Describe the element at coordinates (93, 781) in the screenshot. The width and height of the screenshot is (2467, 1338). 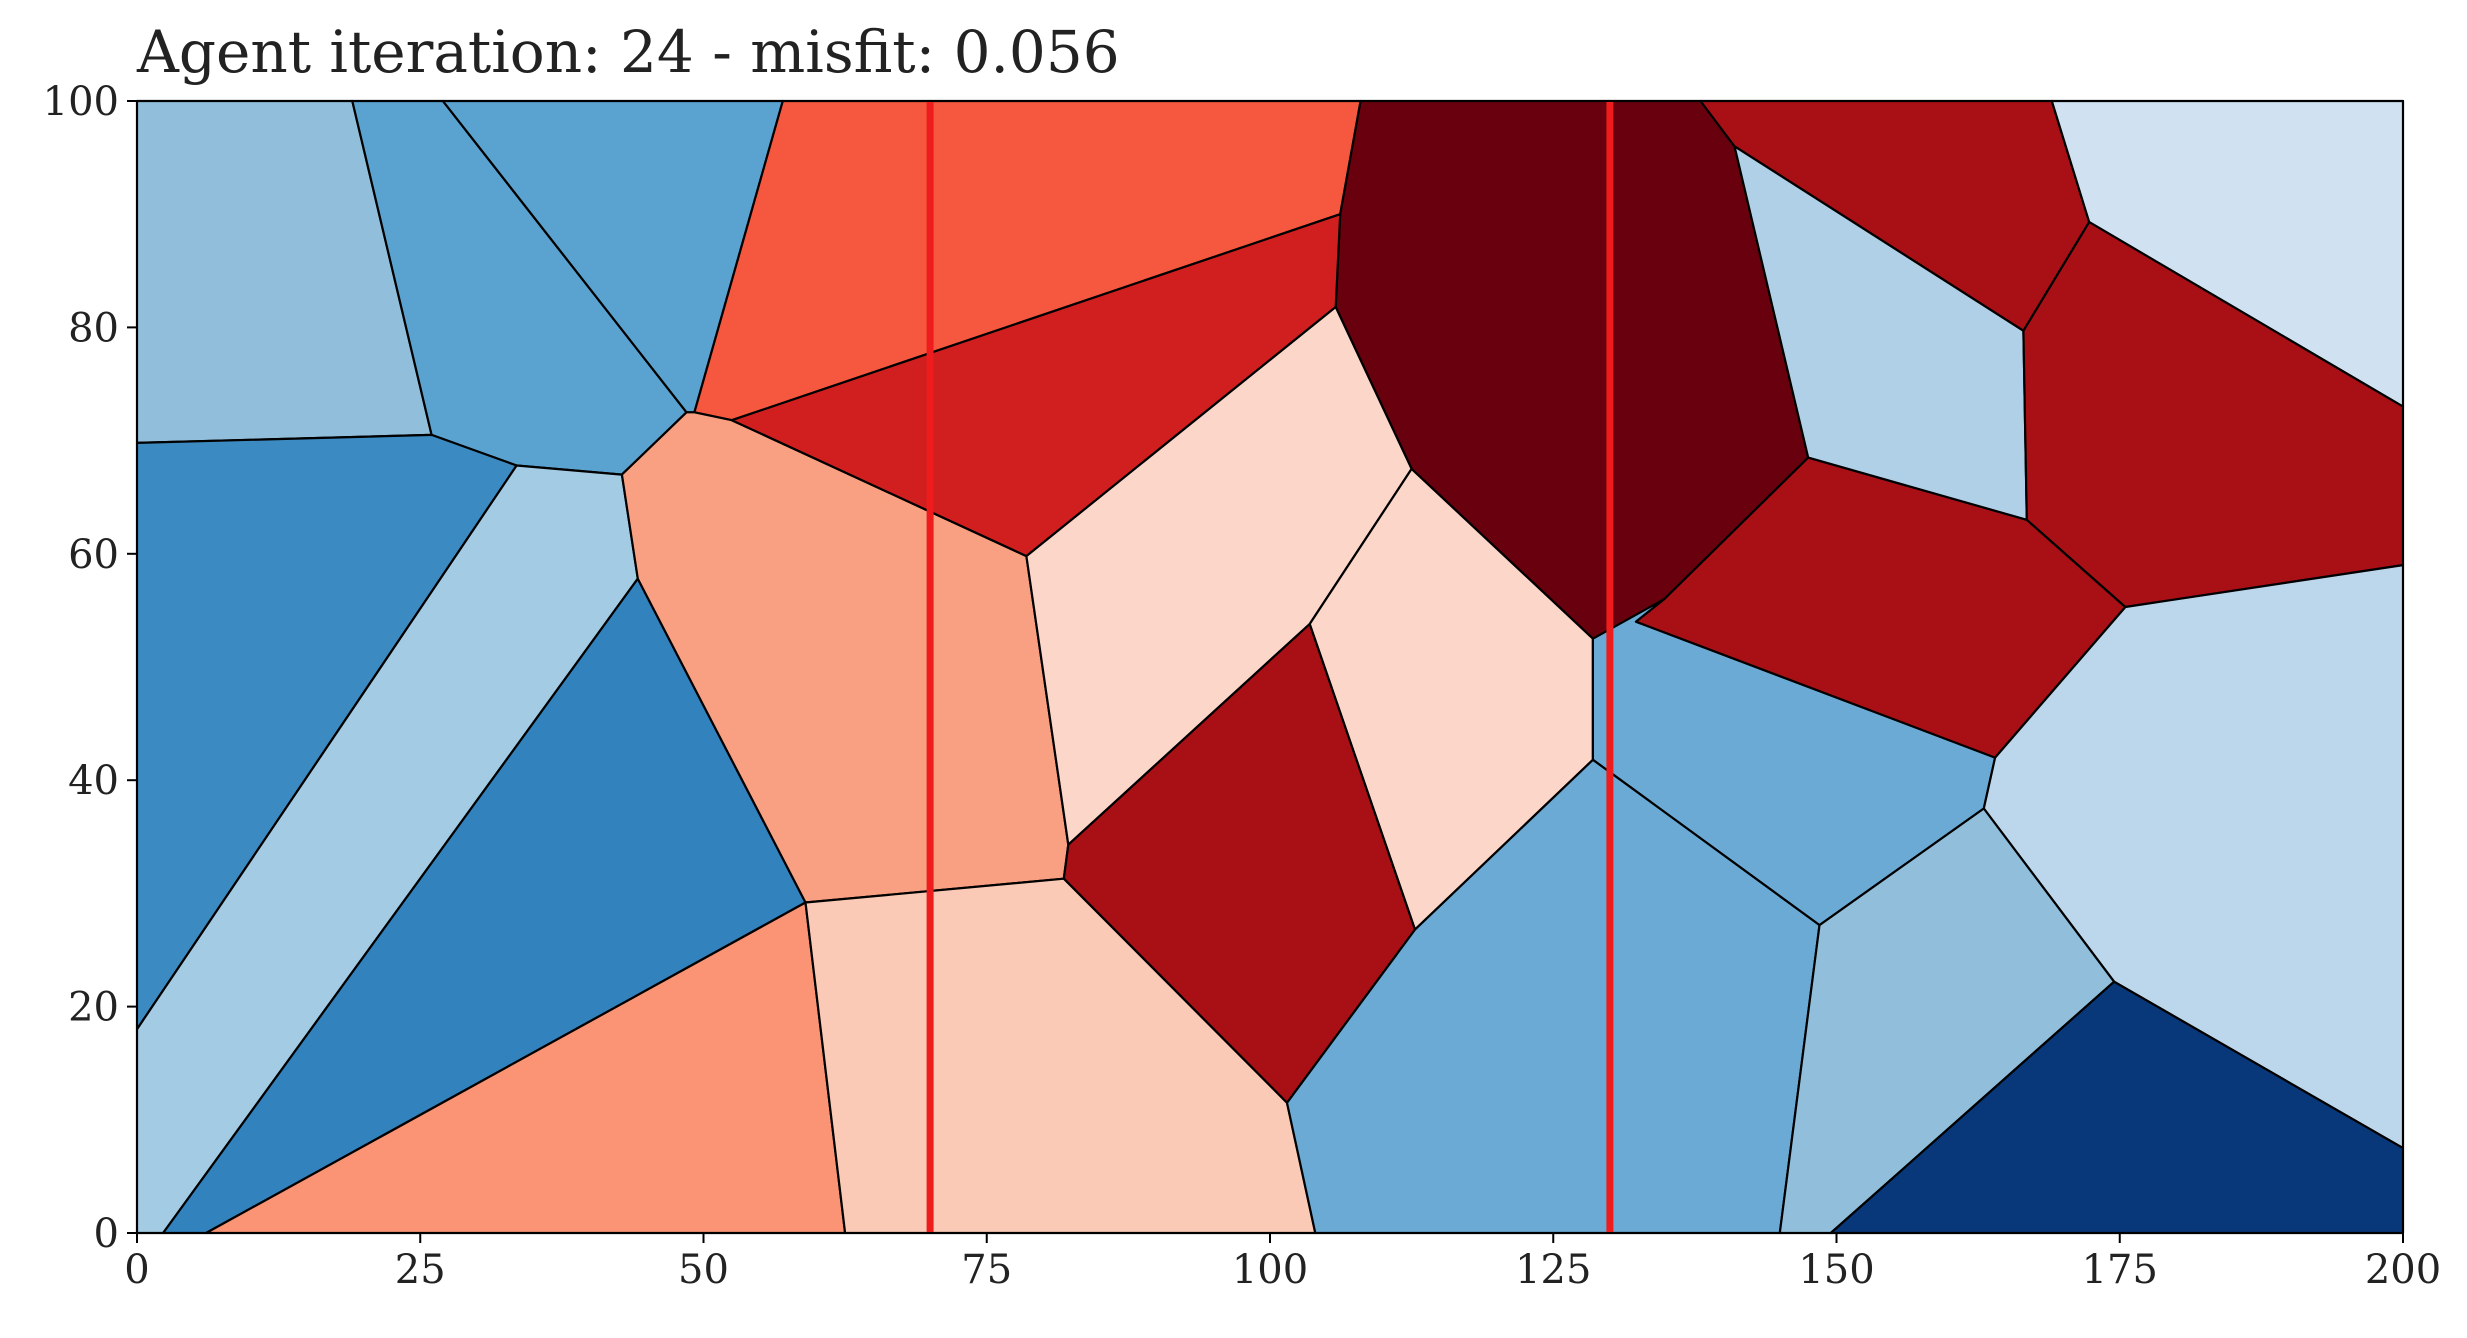
I see `y-tick-label: 40` at that location.